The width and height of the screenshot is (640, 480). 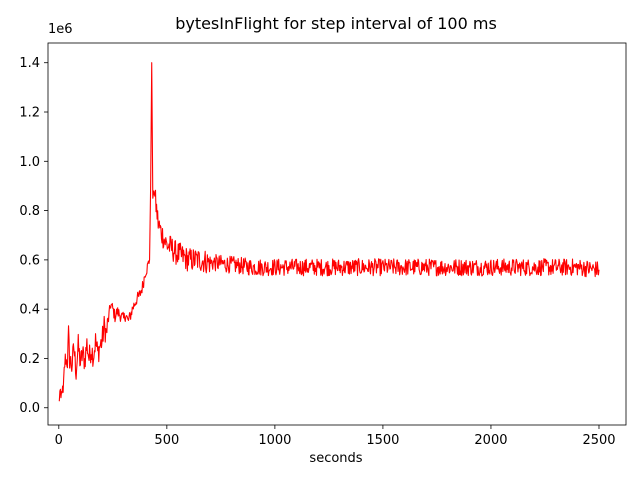 What do you see at coordinates (29, 211) in the screenshot?
I see `y-tick-label: 0.8` at bounding box center [29, 211].